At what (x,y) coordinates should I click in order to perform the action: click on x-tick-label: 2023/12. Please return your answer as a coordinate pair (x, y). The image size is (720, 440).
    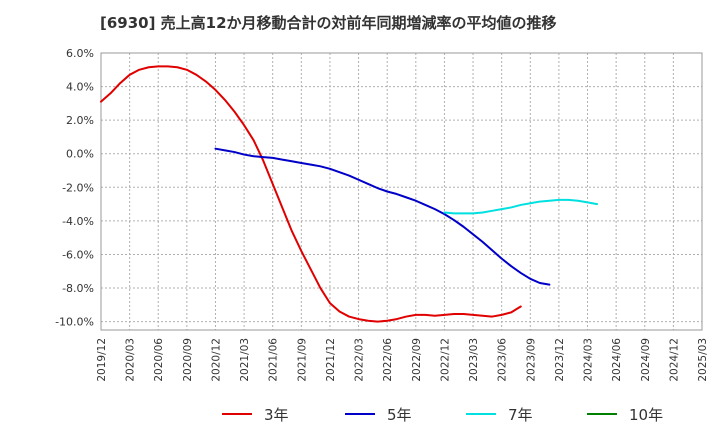
    Looking at the image, I should click on (560, 360).